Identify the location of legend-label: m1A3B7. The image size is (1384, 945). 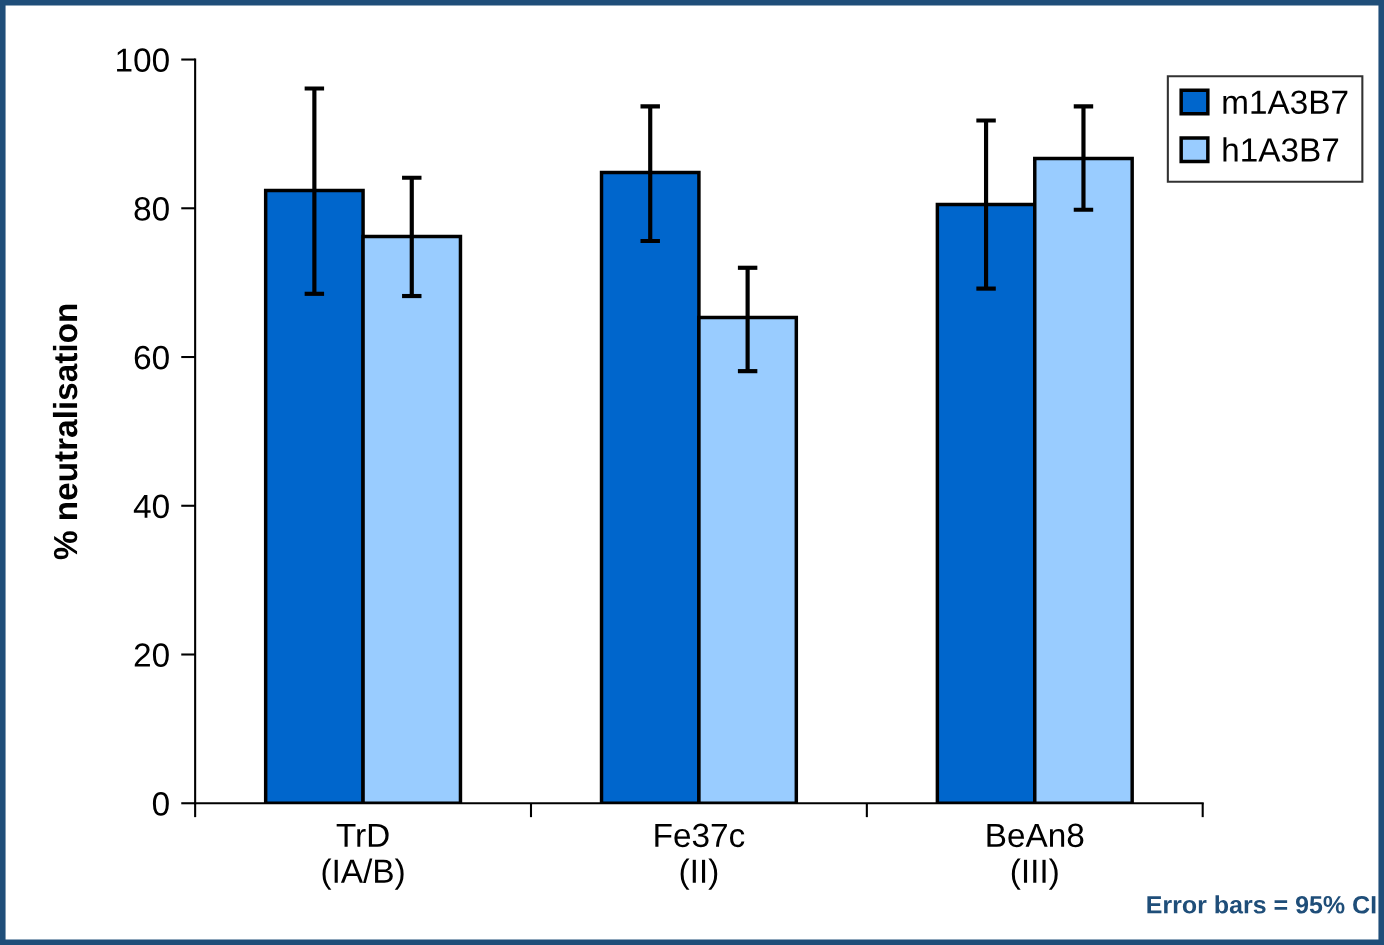
(1285, 102).